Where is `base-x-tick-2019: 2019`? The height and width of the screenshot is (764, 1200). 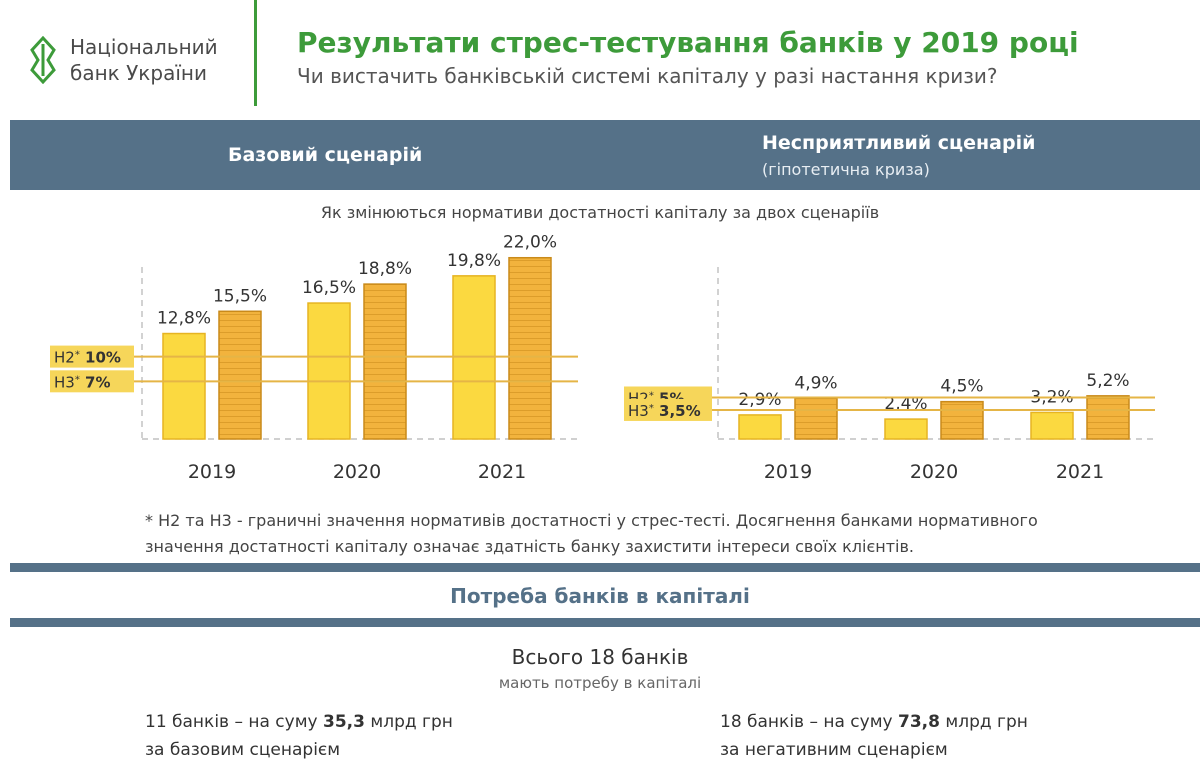
base-x-tick-2019: 2019 is located at coordinates (212, 472).